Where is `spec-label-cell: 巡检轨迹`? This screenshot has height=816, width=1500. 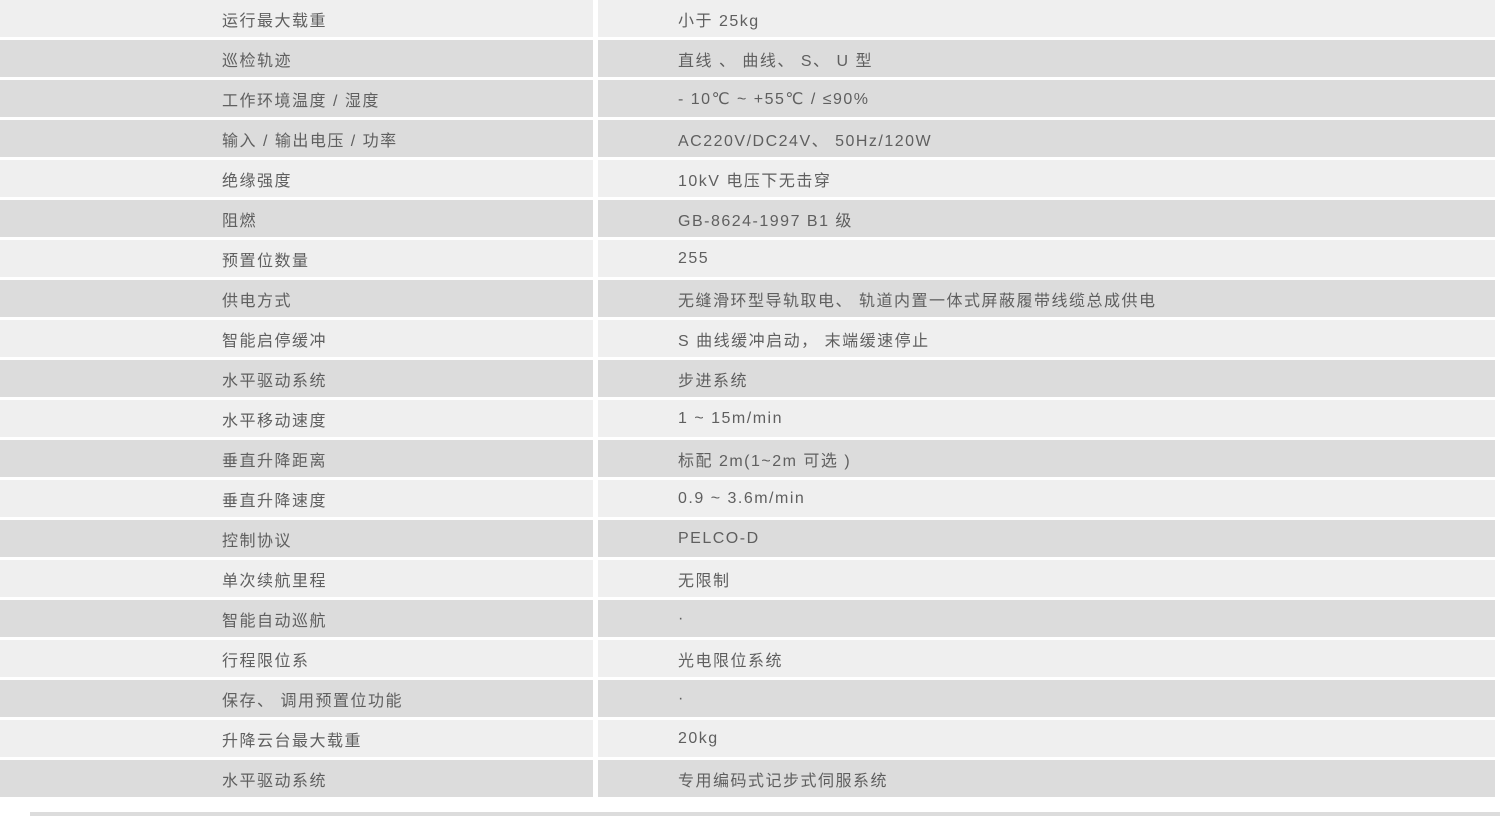
spec-label-cell: 巡检轨迹 is located at coordinates (296, 58).